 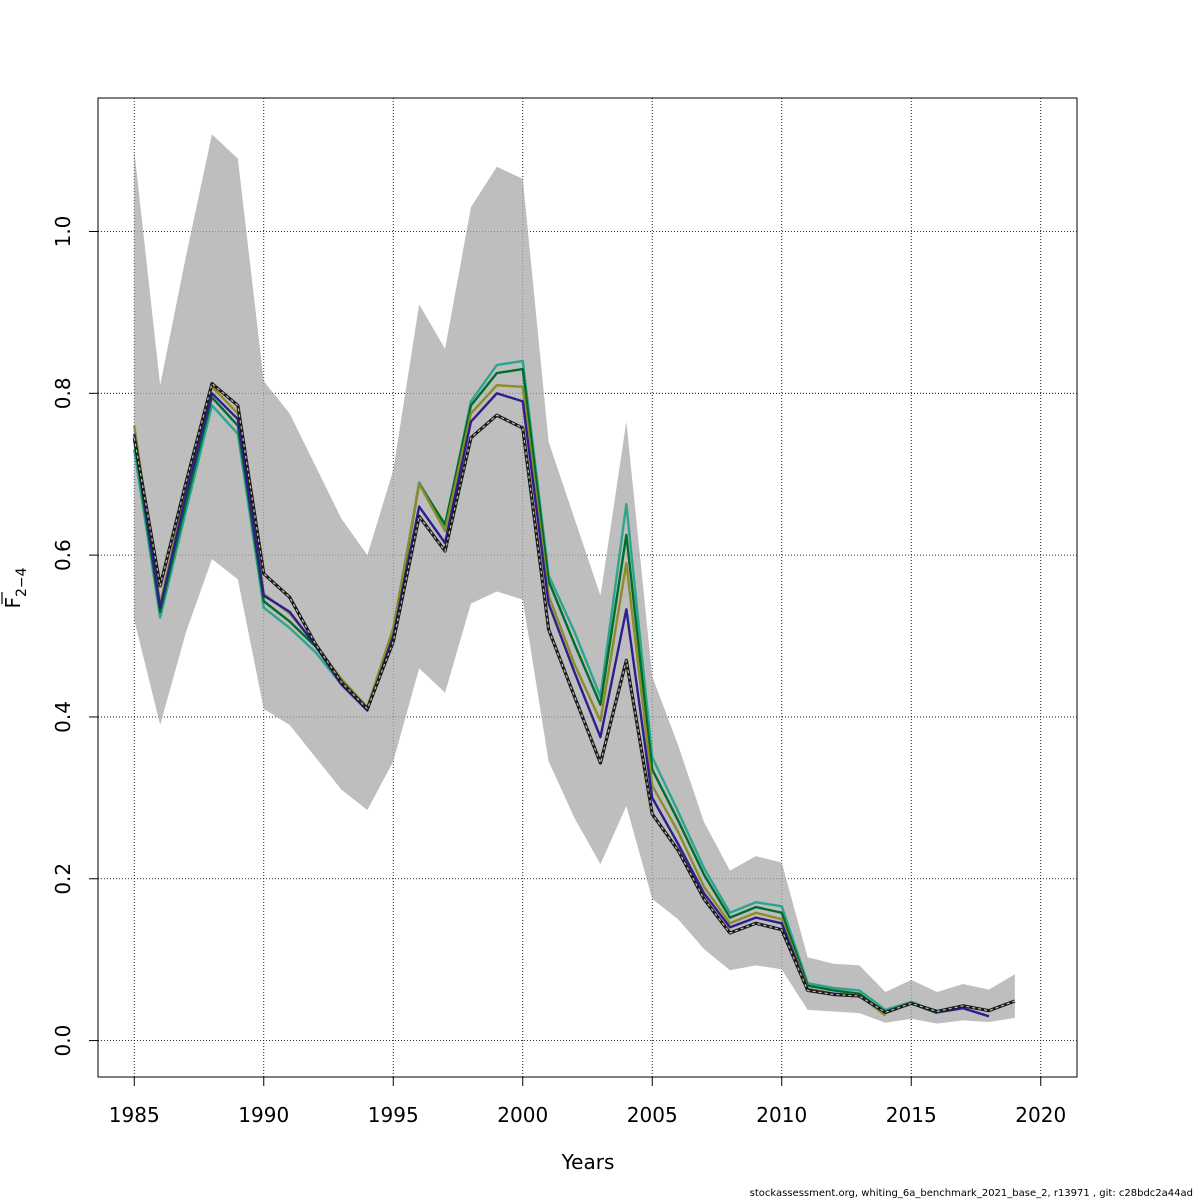 What do you see at coordinates (522, 1115) in the screenshot?
I see `x-tick-label-3: 2000` at bounding box center [522, 1115].